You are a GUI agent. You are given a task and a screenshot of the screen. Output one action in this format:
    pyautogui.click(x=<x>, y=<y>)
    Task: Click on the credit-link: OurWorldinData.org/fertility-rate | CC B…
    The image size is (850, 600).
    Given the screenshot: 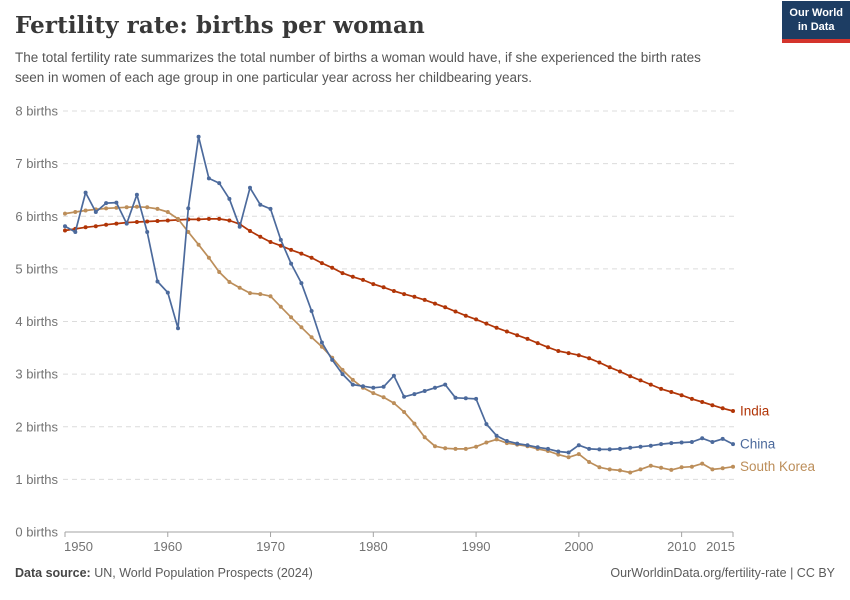 What is the action you would take?
    pyautogui.click(x=722, y=573)
    